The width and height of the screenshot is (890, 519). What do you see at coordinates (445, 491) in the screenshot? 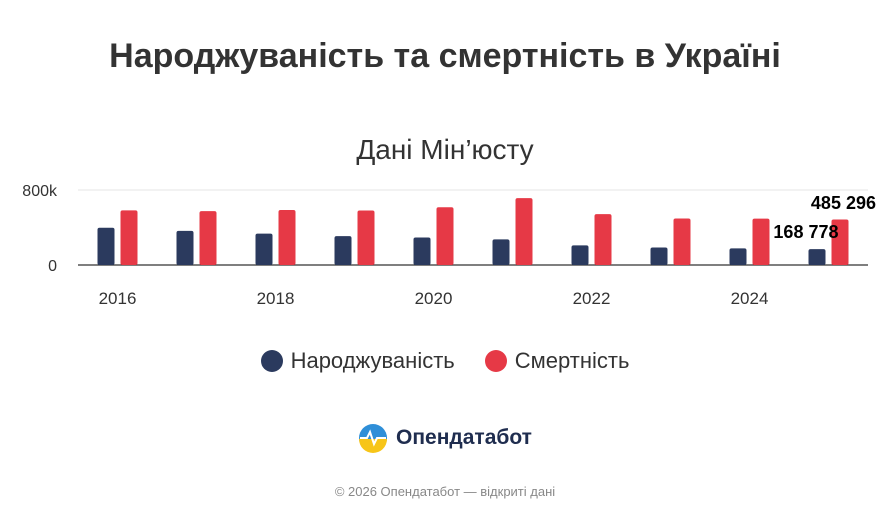
I see `footer-text: © 2026 Опендатабот — відкриті дані` at bounding box center [445, 491].